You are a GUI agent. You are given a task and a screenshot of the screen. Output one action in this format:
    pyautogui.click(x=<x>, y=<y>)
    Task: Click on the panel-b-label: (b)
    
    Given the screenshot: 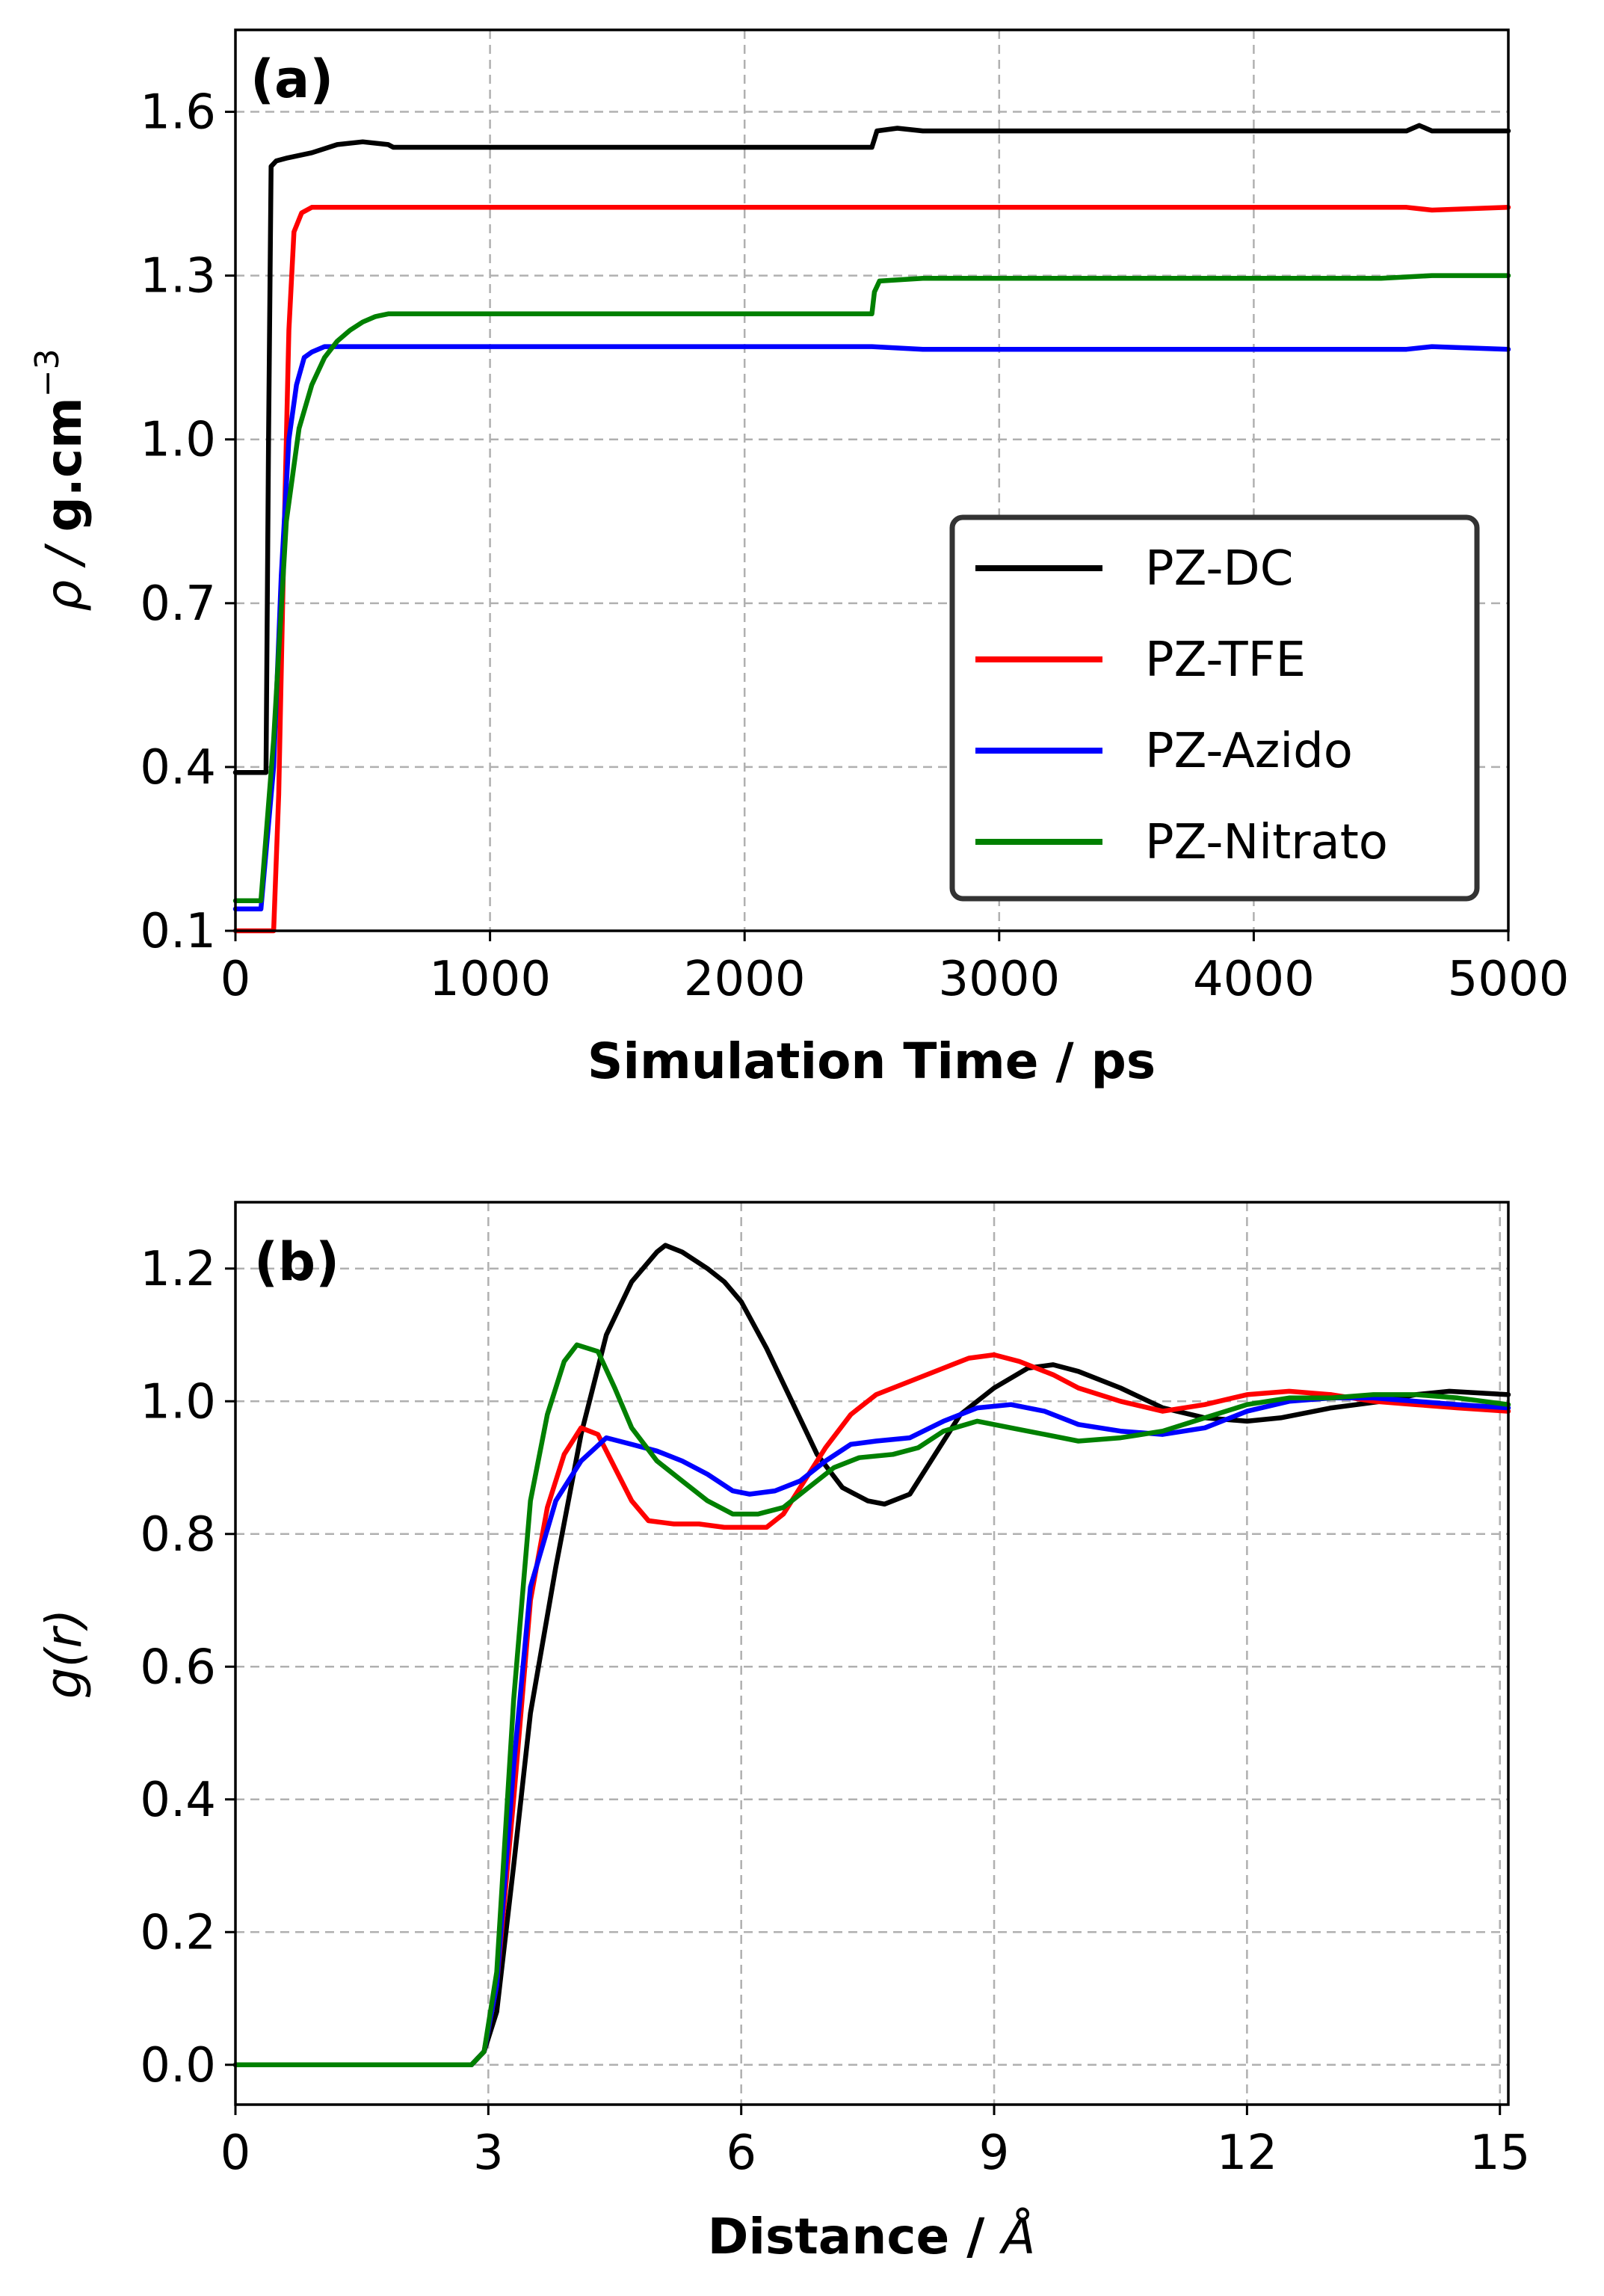 What is the action you would take?
    pyautogui.click(x=296, y=1262)
    